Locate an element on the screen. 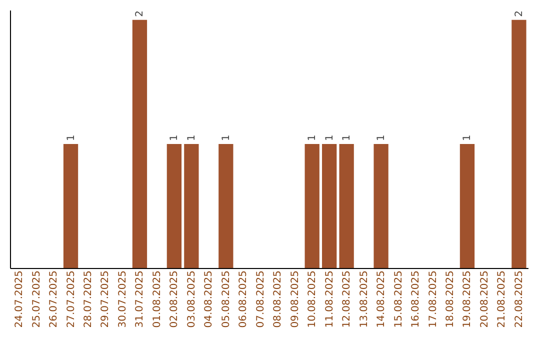  x-tick-label: 10.08.2025 is located at coordinates (312, 299).